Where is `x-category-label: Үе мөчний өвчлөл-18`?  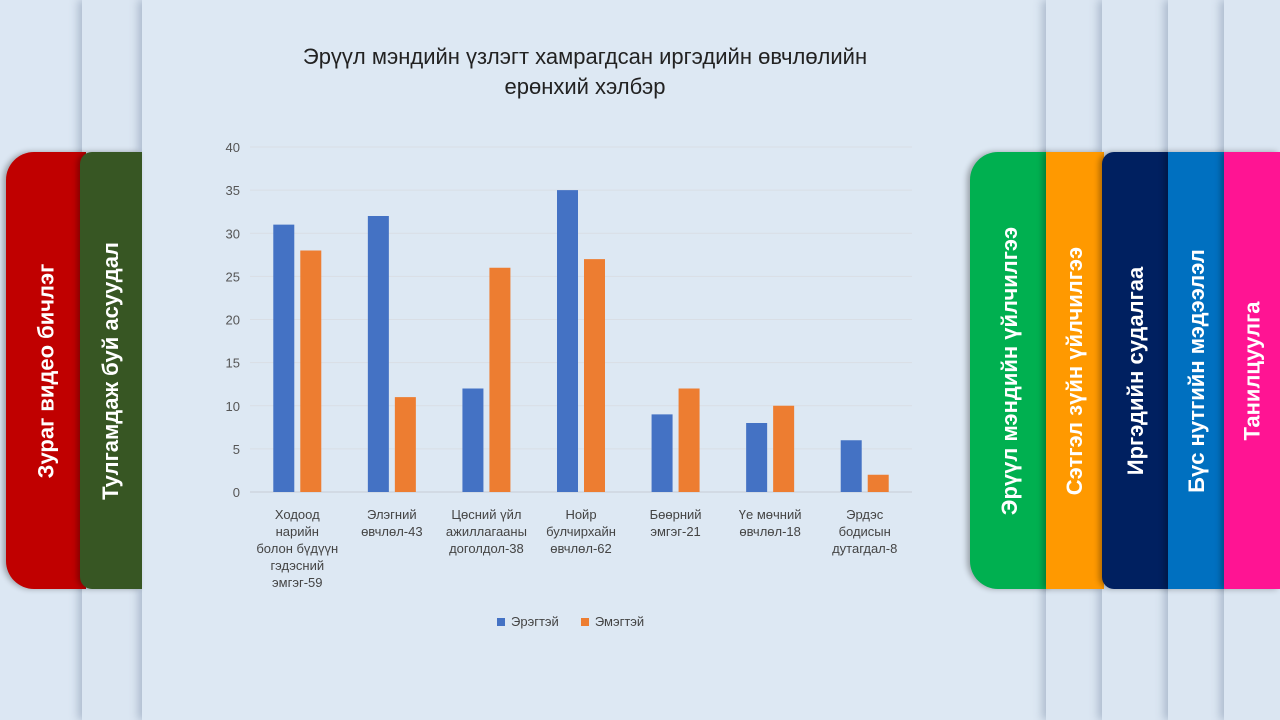 x-category-label: Үе мөчний өвчлөл-18 is located at coordinates (770, 523).